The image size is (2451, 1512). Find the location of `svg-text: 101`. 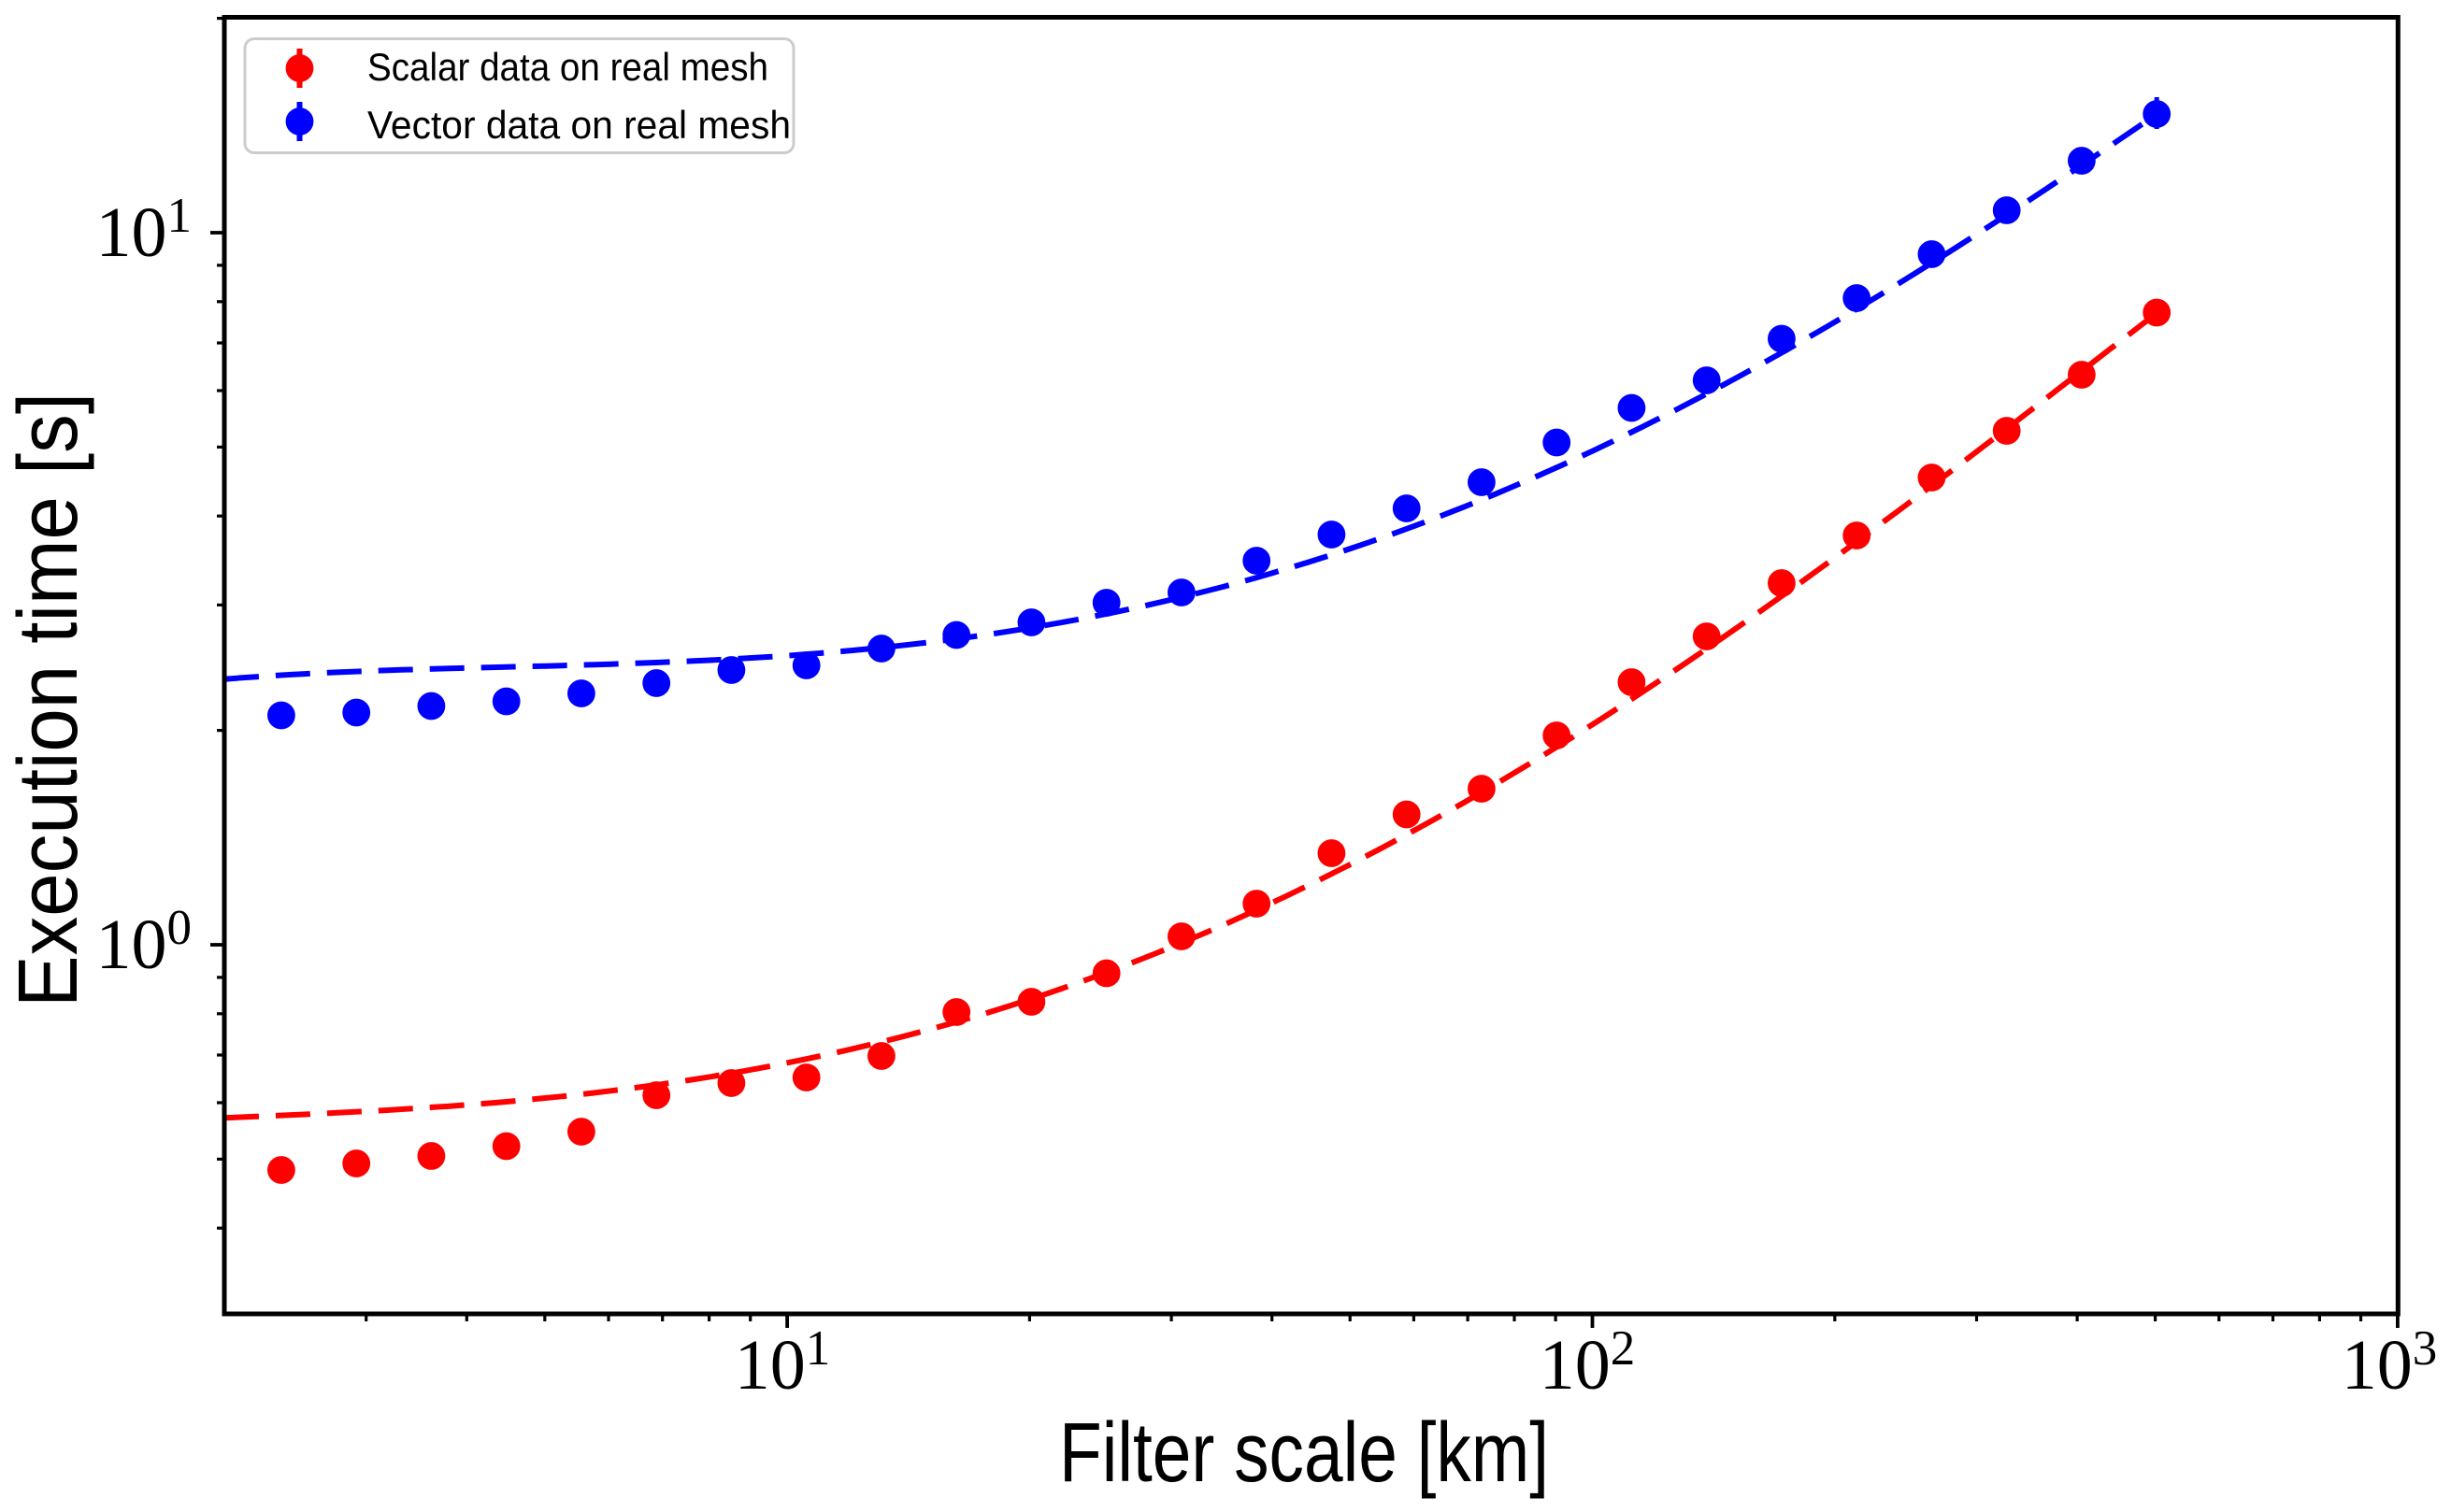

svg-text: 101 is located at coordinates (783, 1363).